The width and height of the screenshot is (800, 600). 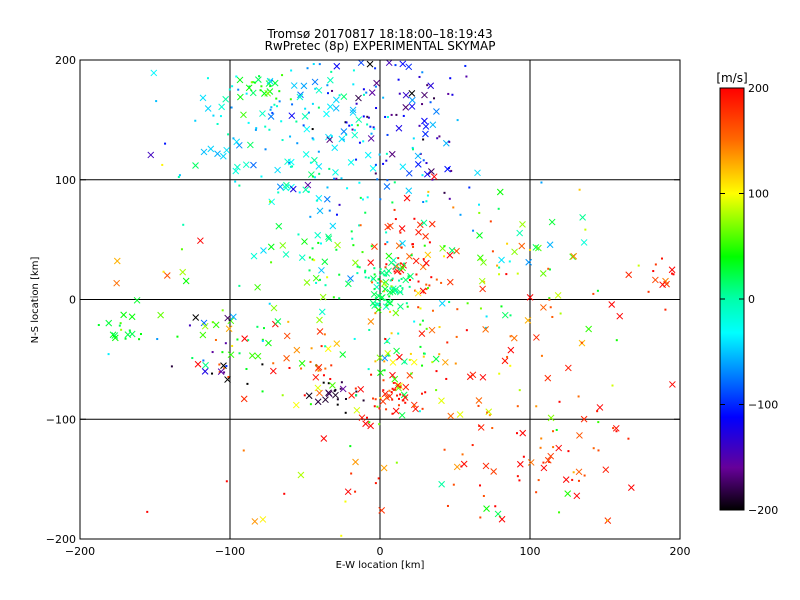 I want to click on colorbar-tick-label: 0, so click(x=751, y=299).